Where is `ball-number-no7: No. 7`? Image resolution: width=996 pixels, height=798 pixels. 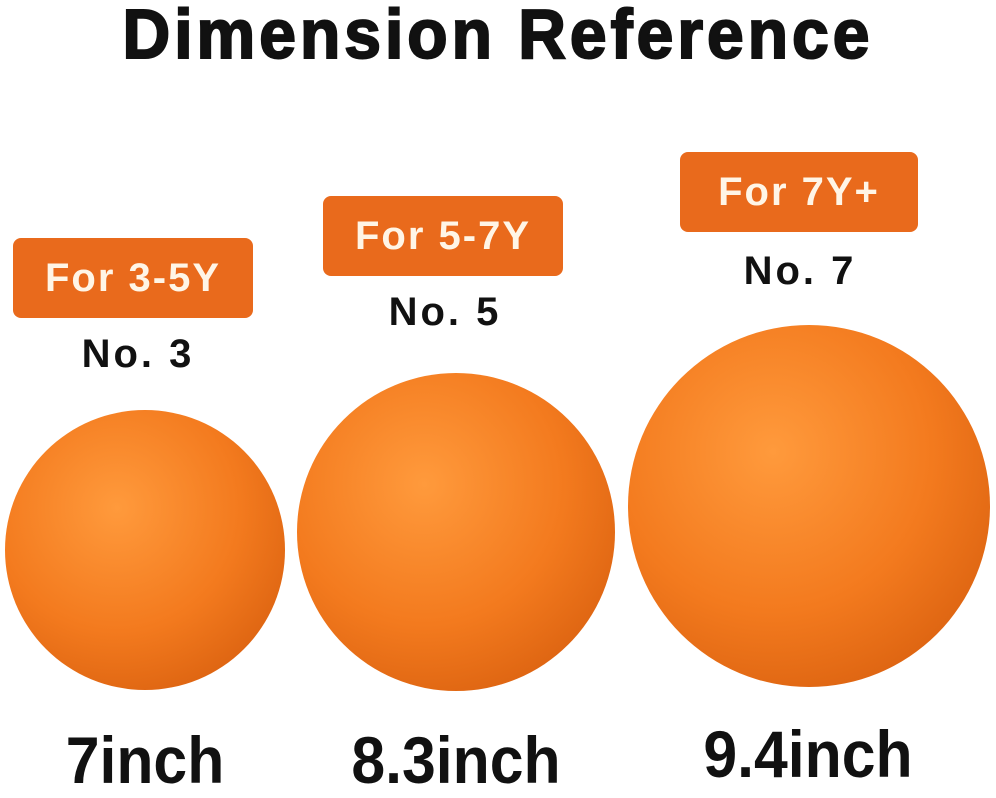
ball-number-no7: No. 7 is located at coordinates (800, 271).